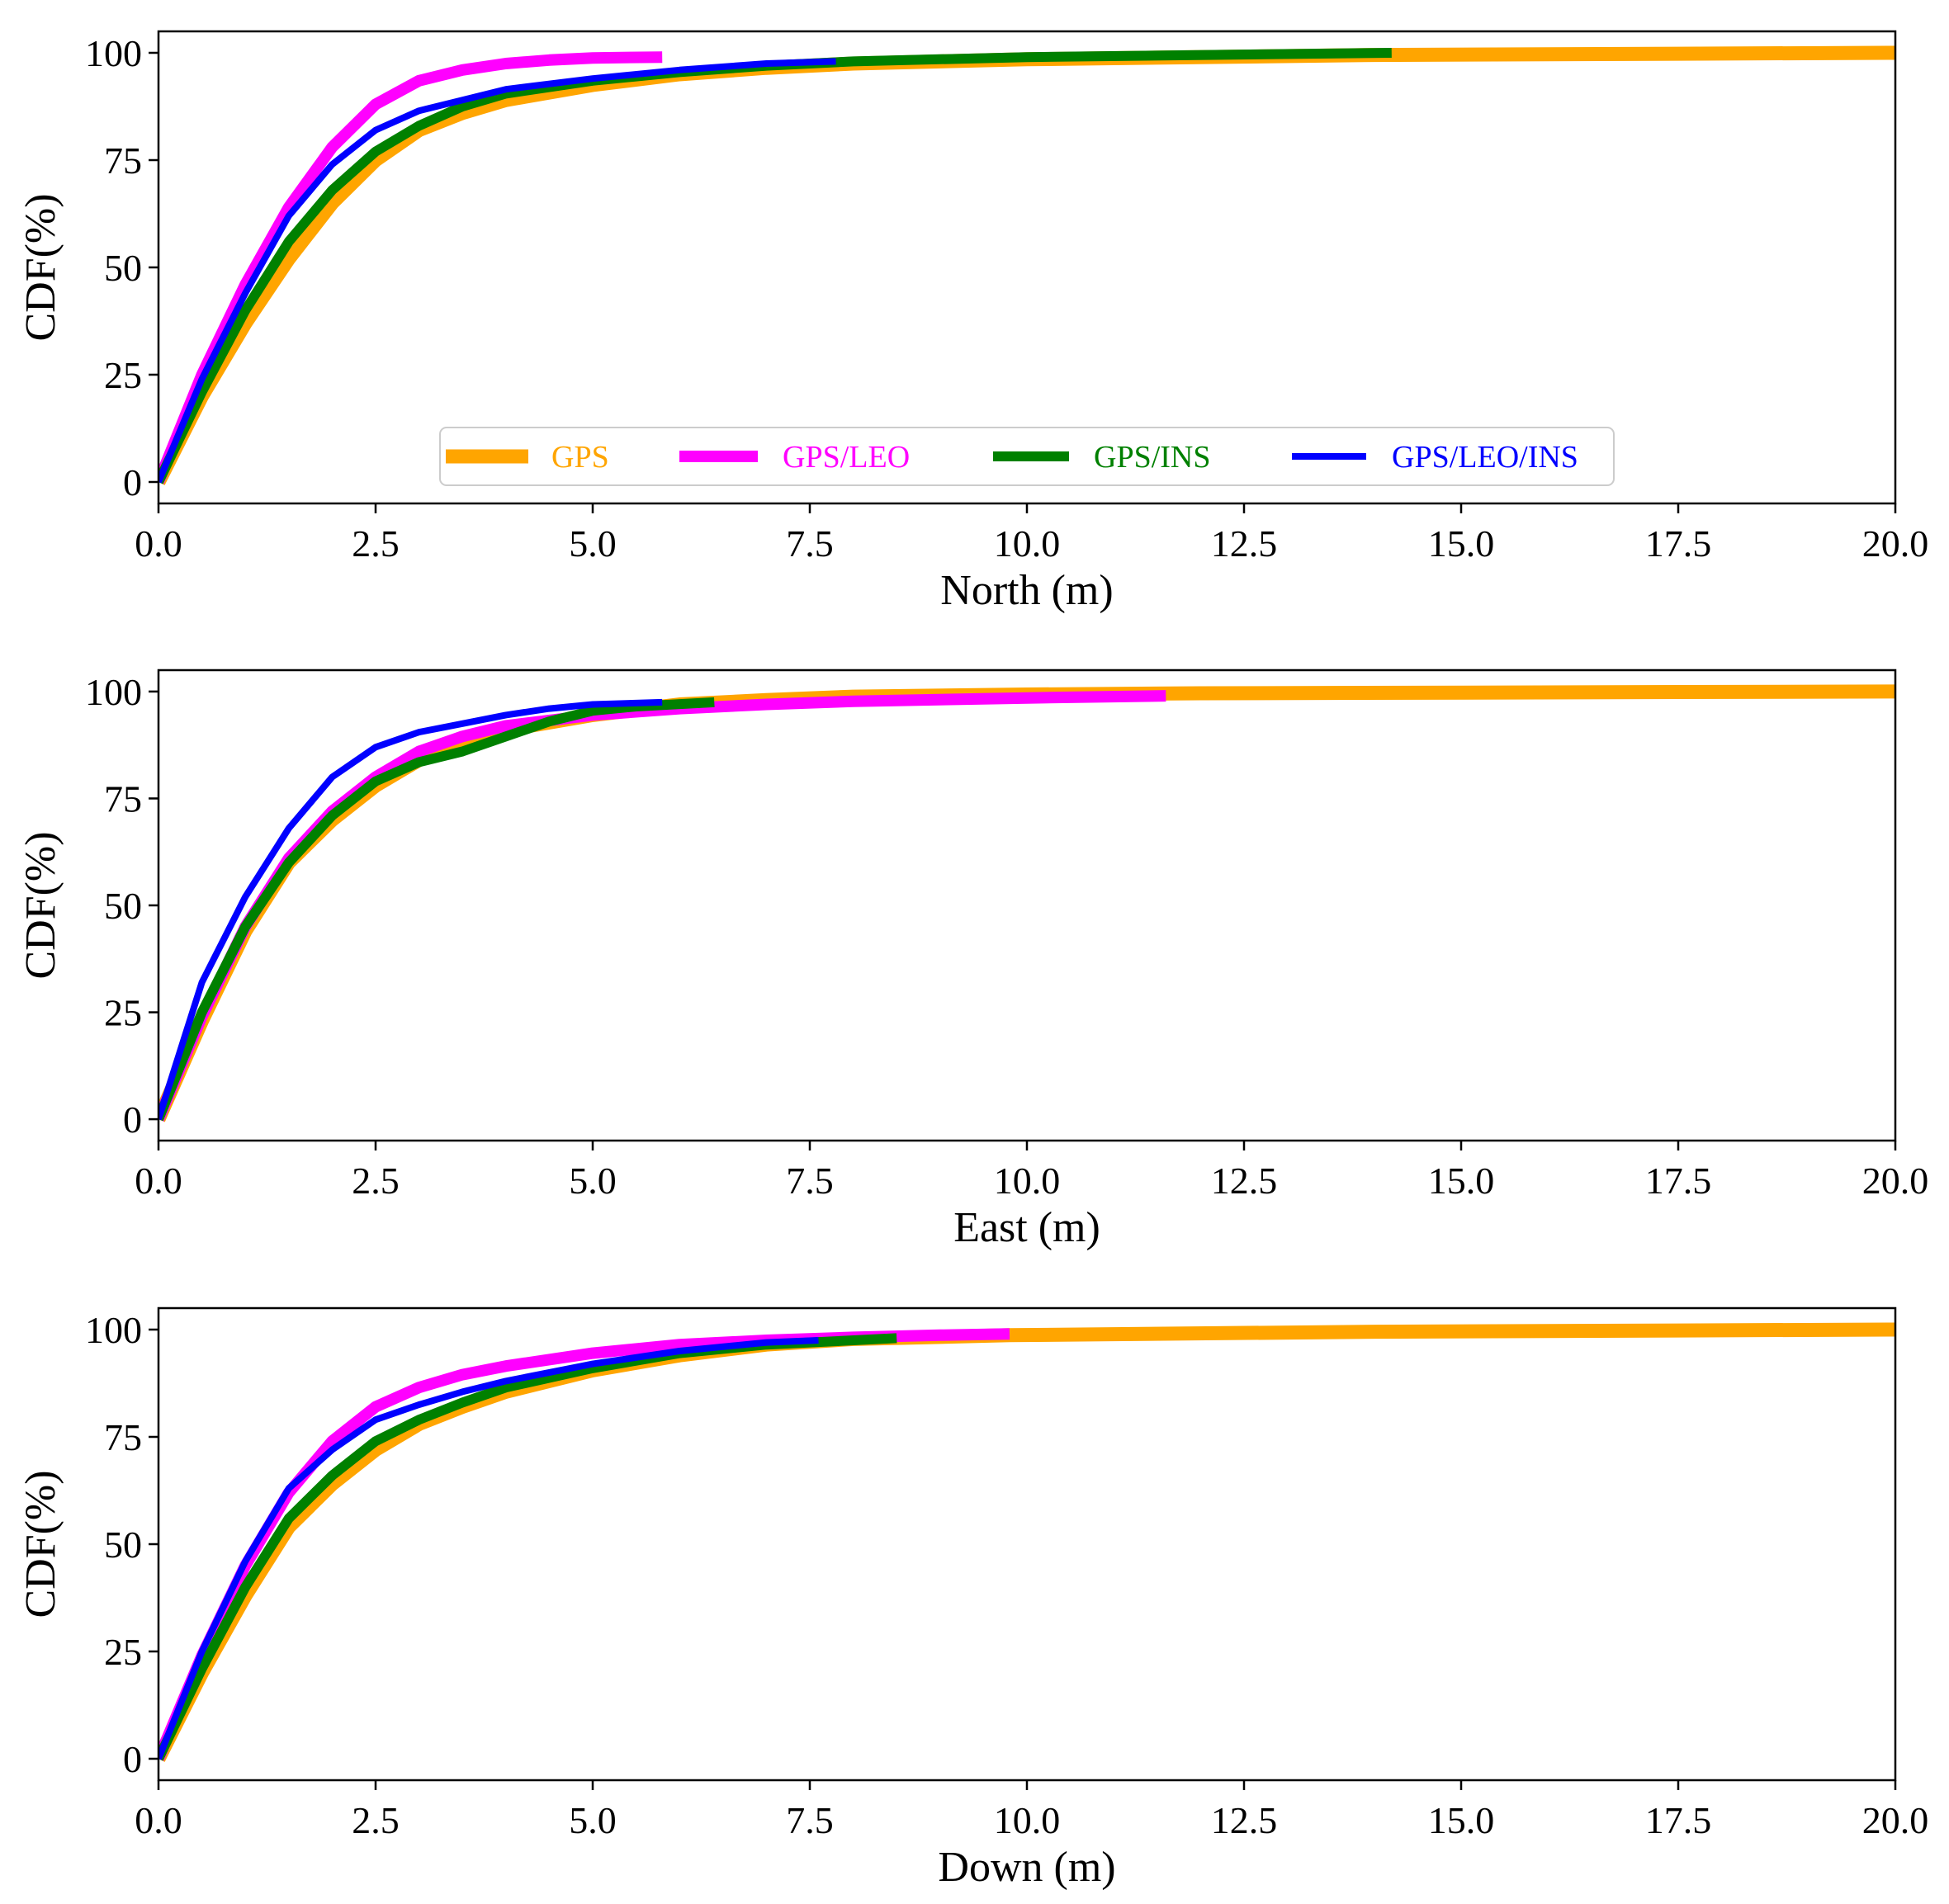  I want to click on legend: GPS GPS/LEO GPS/INS GPS/LEO/INS, so click(1027, 457).